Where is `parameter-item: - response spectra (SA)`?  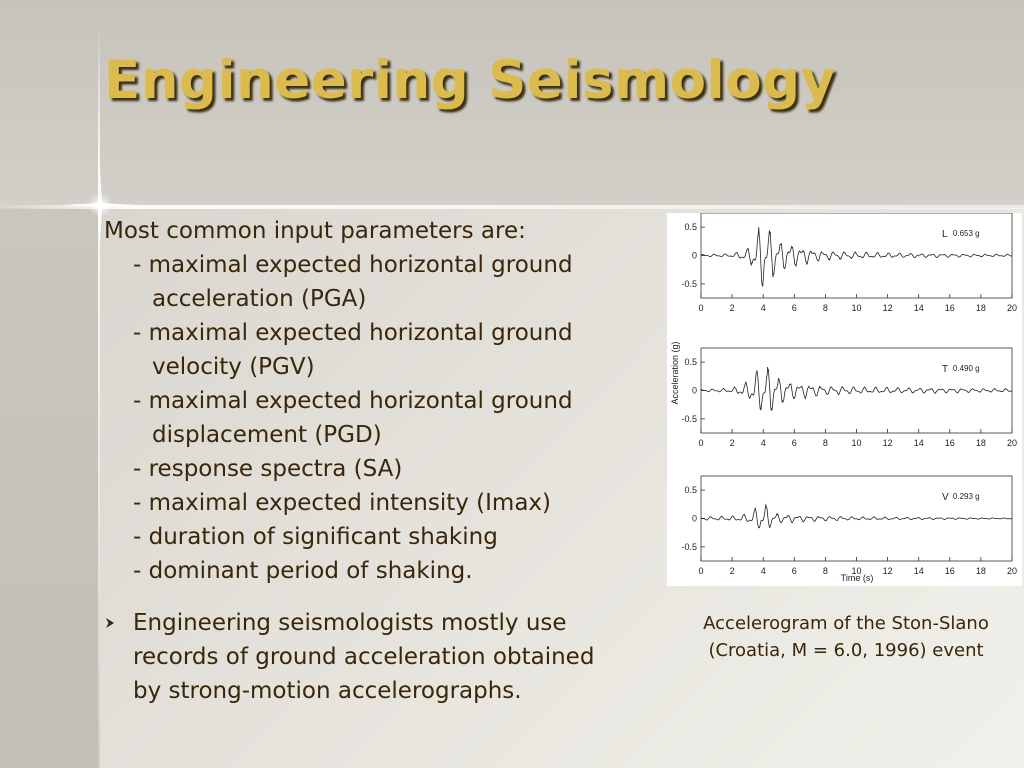 parameter-item: - response spectra (SA) is located at coordinates (268, 469).